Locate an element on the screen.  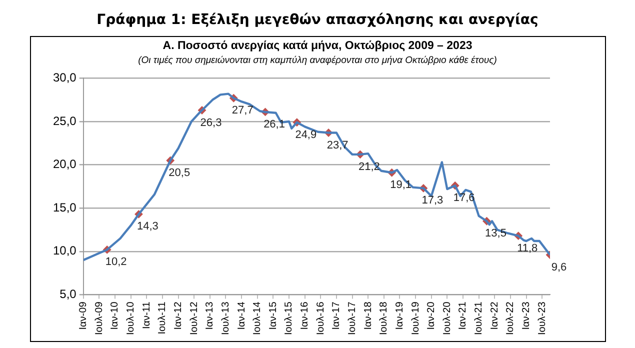
data-label: 27,7 is located at coordinates (243, 110).